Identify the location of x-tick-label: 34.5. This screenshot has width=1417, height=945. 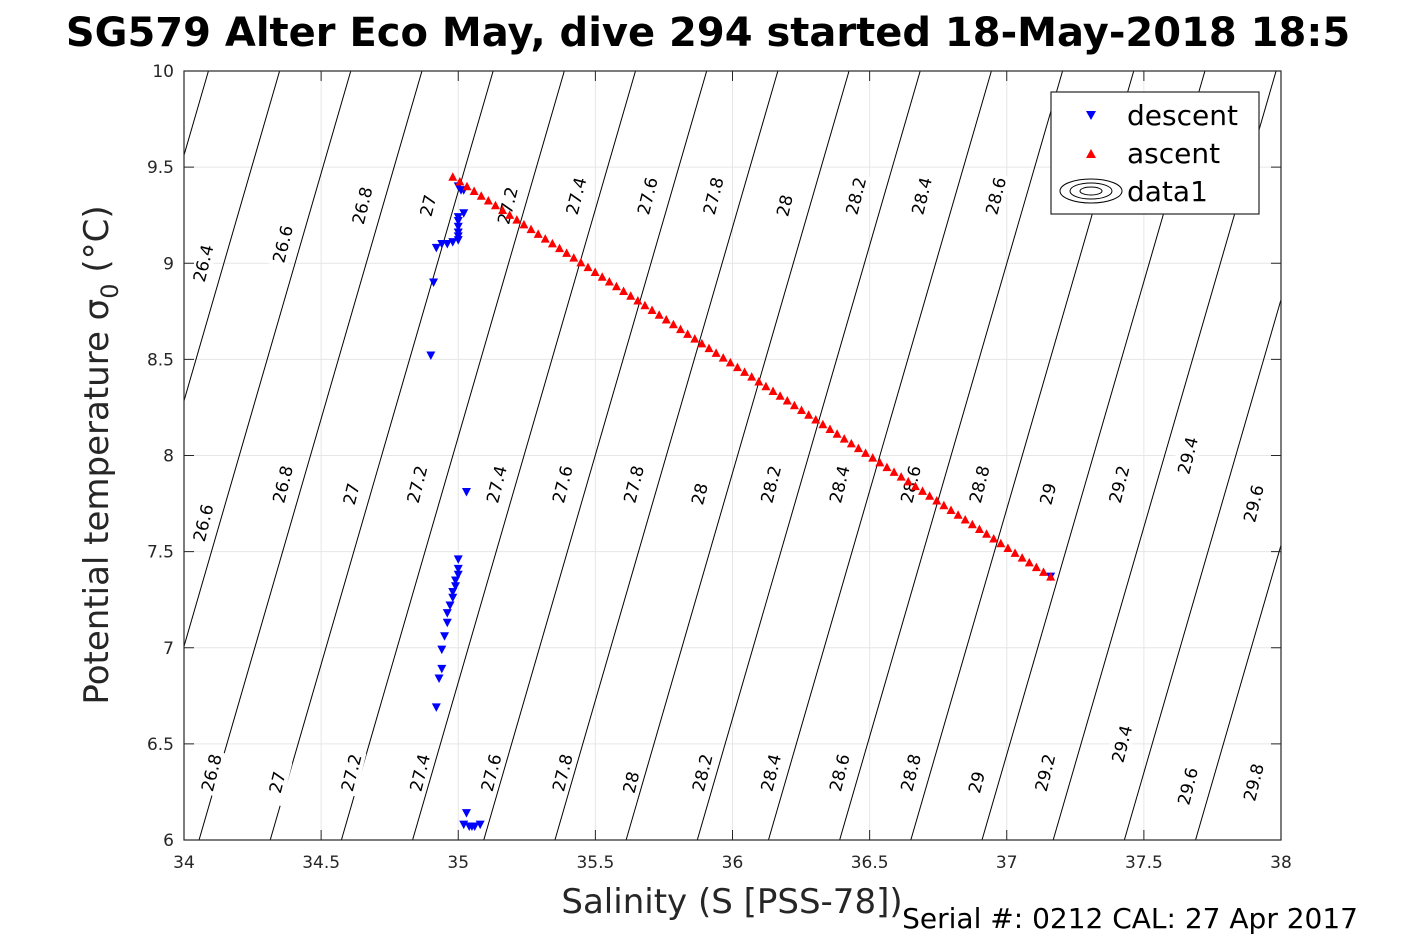
(321, 863).